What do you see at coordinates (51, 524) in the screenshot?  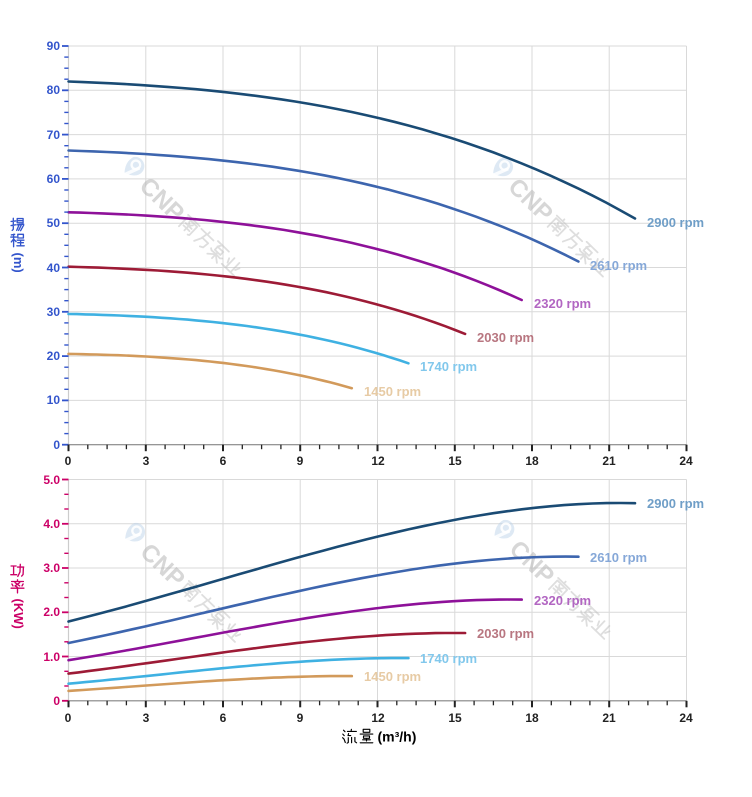 I see `svg-text: 4.0` at bounding box center [51, 524].